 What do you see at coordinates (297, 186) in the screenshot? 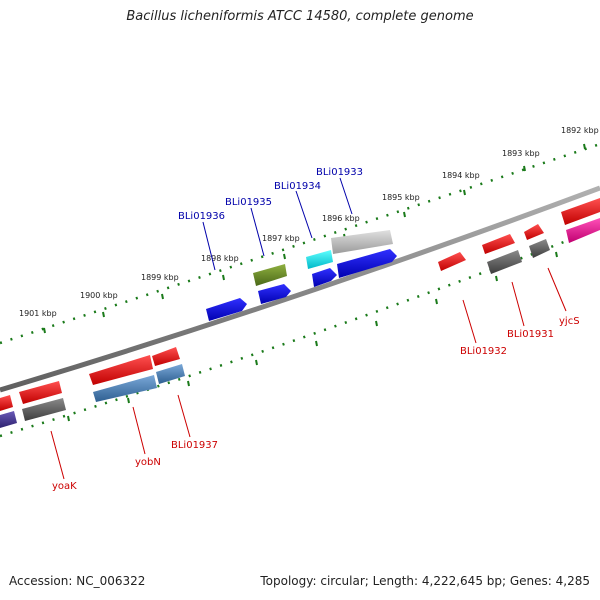
I see `gene-label: BLi01934` at bounding box center [297, 186].